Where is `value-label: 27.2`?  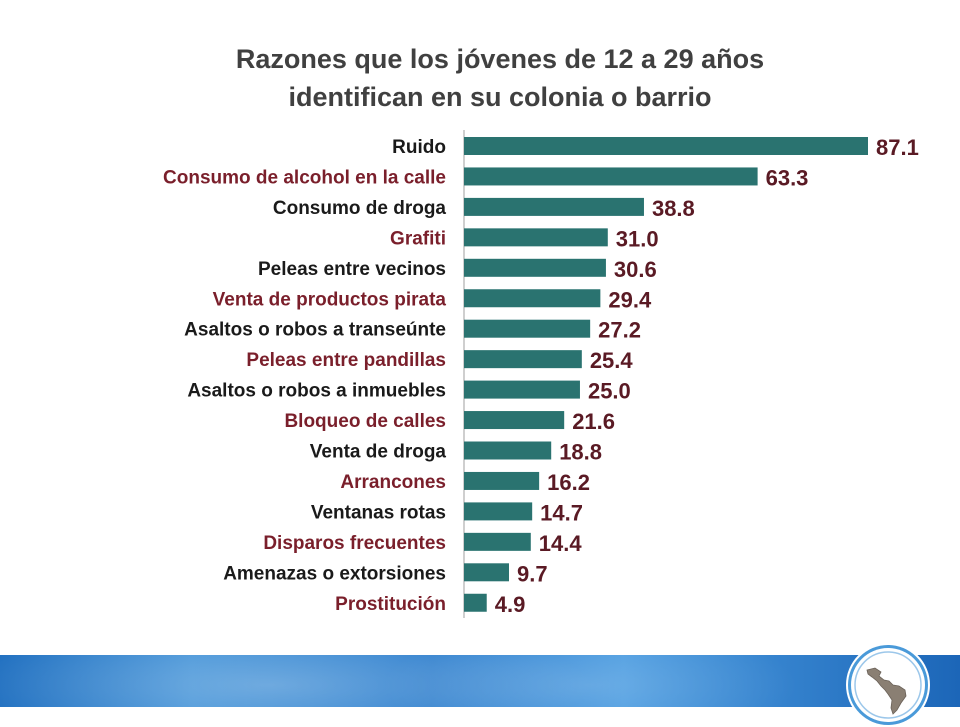
value-label: 27.2 is located at coordinates (619, 330).